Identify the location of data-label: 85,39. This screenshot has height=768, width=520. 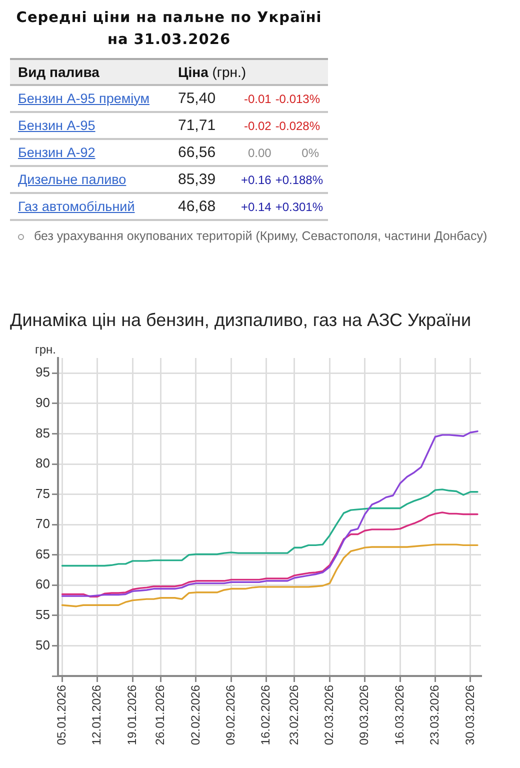
(196, 179).